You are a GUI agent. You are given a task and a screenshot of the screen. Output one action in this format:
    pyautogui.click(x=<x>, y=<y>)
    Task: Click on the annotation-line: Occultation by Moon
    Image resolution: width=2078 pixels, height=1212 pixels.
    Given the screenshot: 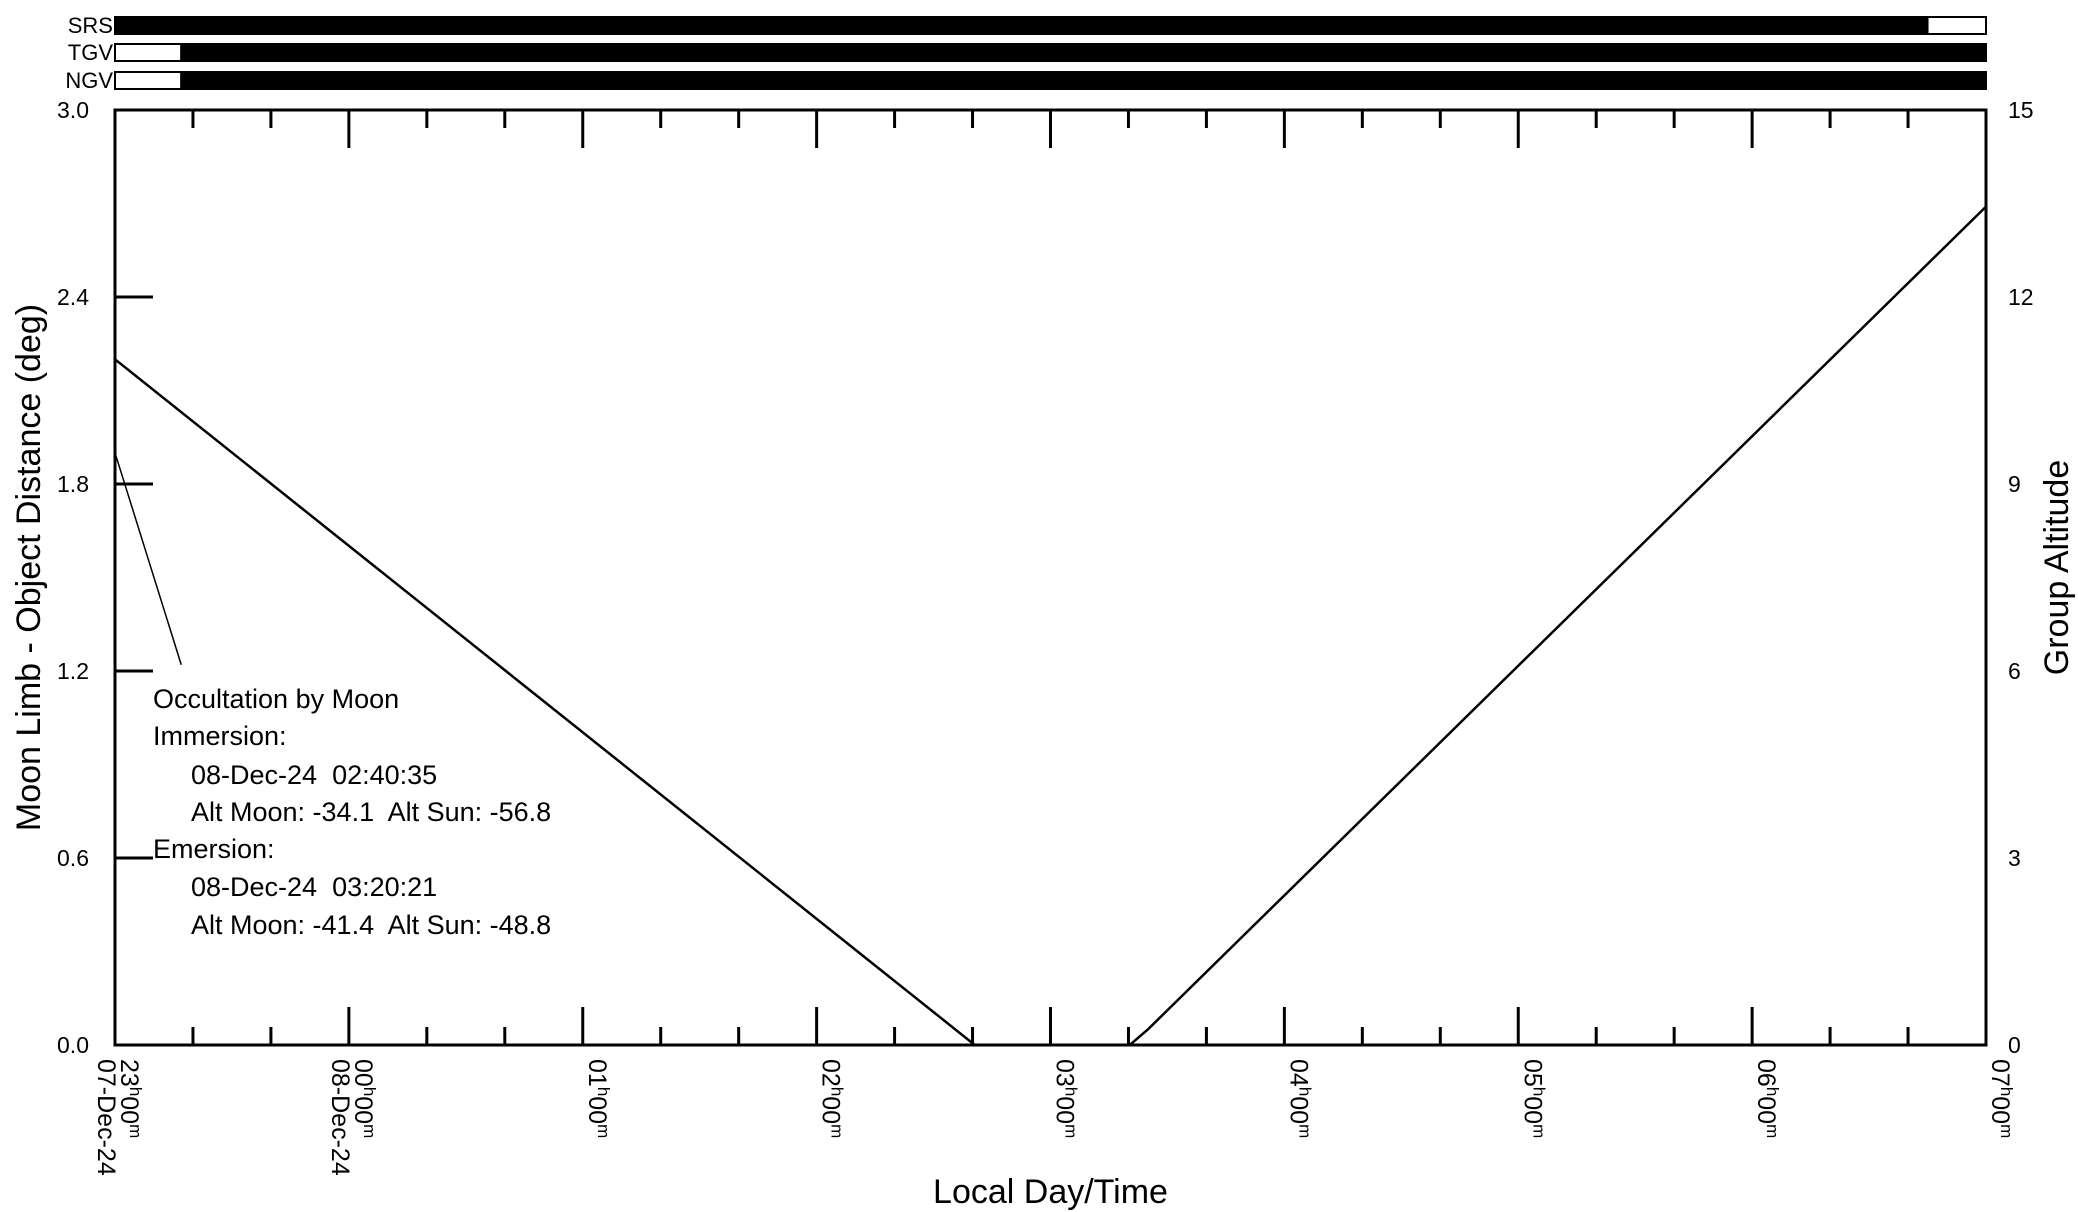 What is the action you would take?
    pyautogui.click(x=276, y=699)
    